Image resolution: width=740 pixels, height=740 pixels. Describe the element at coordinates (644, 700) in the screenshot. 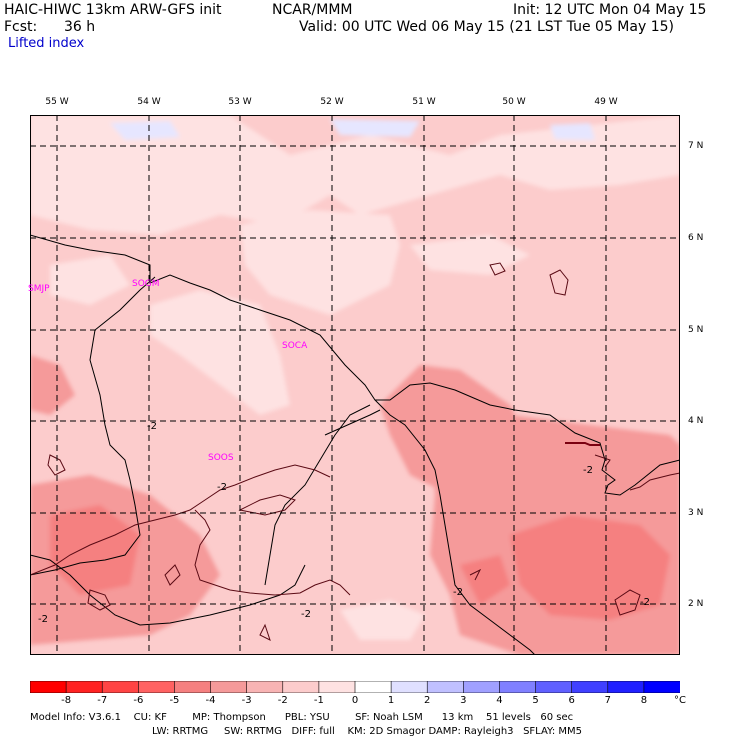

I see `colorbar-tick-label: 8` at that location.